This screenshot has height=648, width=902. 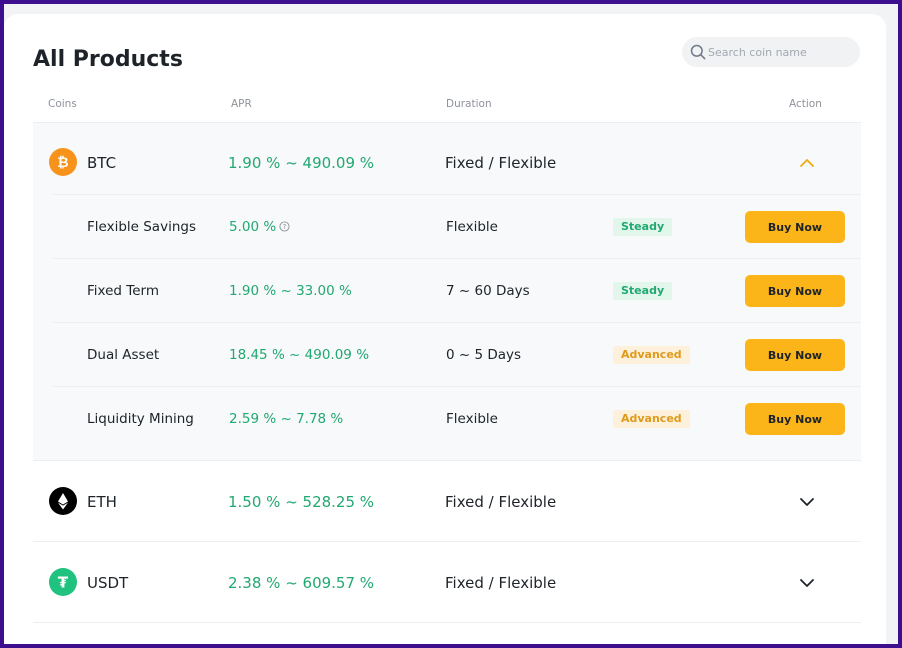 I want to click on coin-symbol: USDT, so click(x=108, y=583).